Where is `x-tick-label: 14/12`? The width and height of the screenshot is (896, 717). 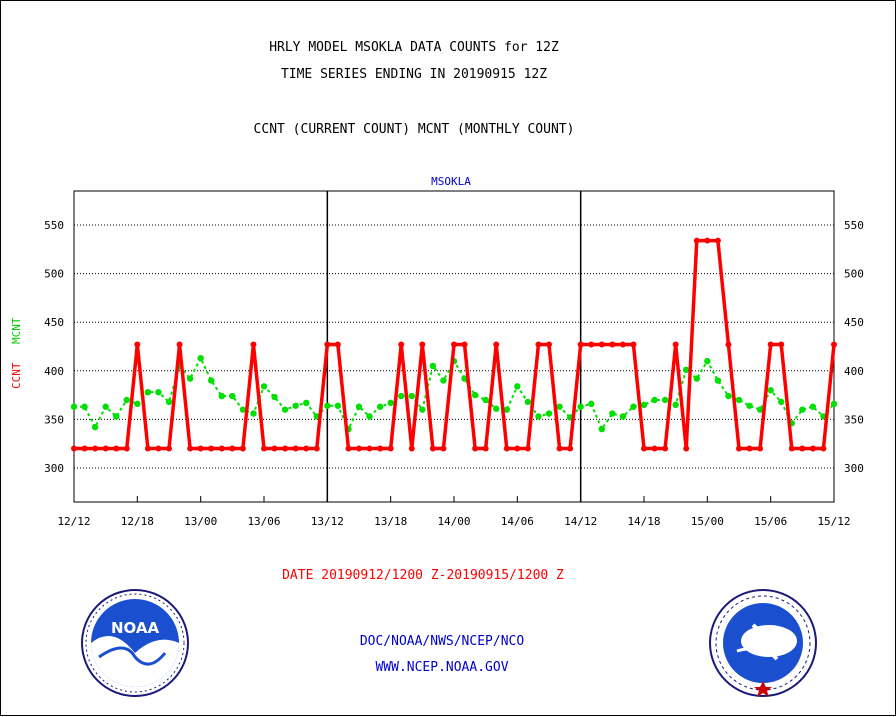 x-tick-label: 14/12 is located at coordinates (580, 521).